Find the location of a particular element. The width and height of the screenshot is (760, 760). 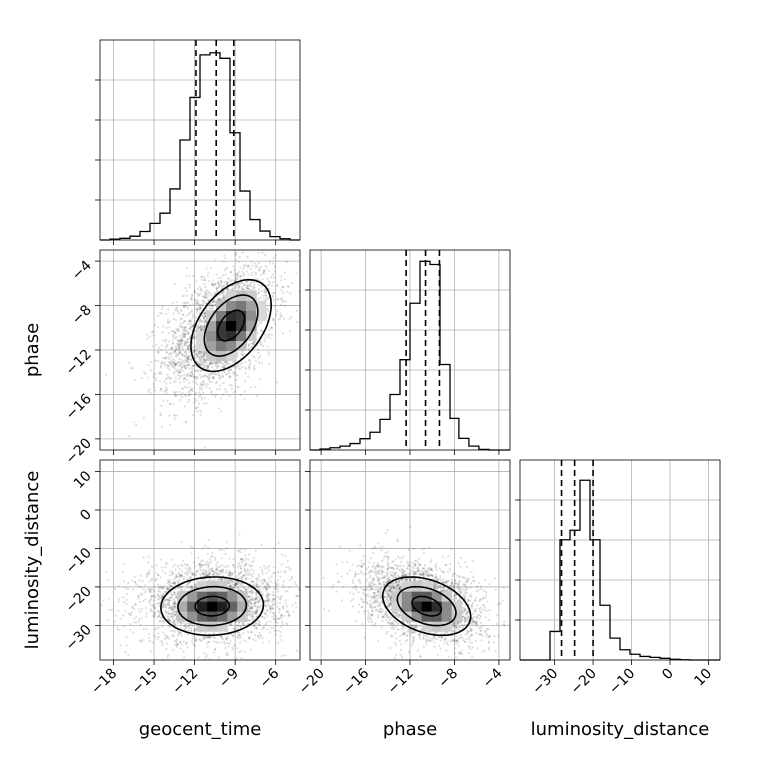

histogram-phase is located at coordinates (410, 355).